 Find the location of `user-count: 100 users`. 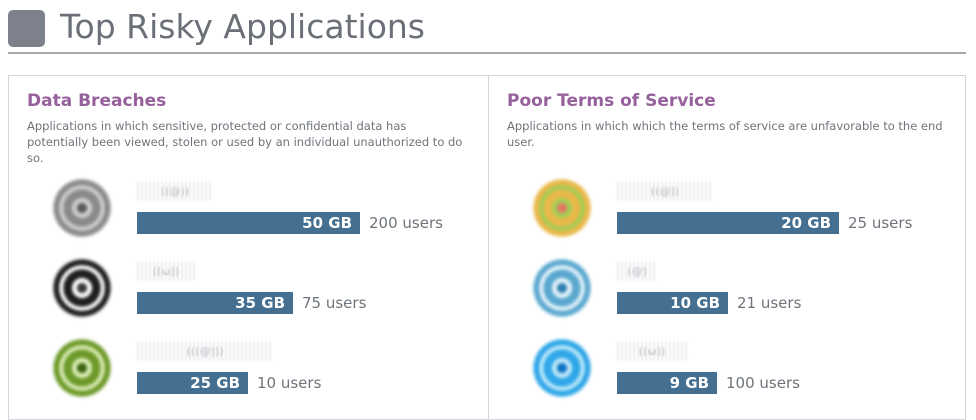

user-count: 100 users is located at coordinates (763, 383).